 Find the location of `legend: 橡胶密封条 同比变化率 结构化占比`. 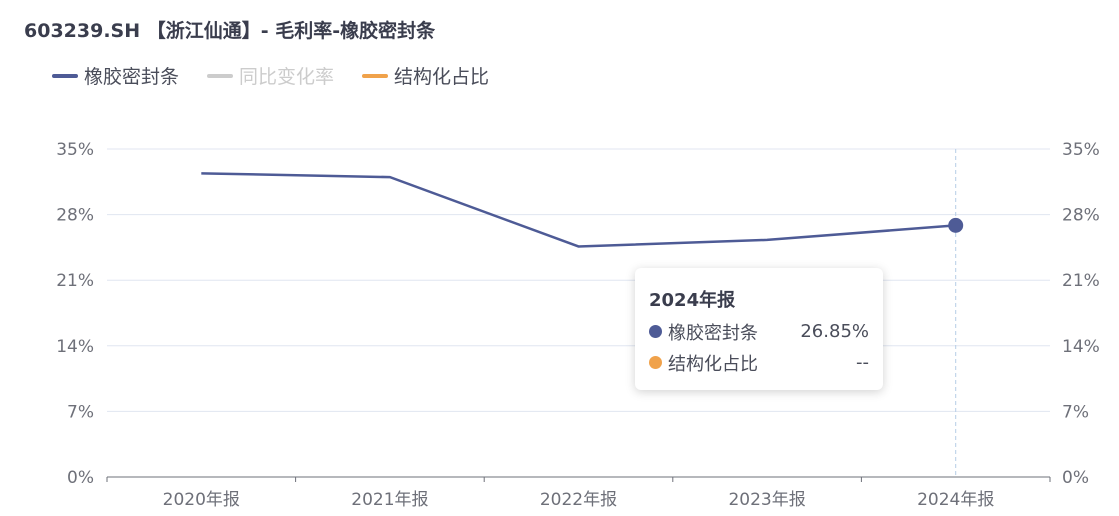

legend: 橡胶密封条 同比变化率 结构化占比 is located at coordinates (270, 75).